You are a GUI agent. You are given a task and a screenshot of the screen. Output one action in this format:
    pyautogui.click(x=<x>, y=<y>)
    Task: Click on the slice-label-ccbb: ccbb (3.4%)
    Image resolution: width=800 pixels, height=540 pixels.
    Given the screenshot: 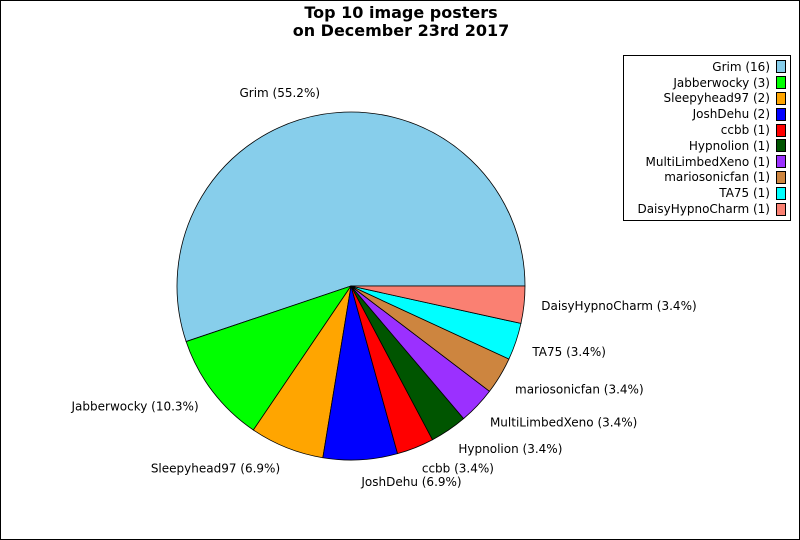 What is the action you would take?
    pyautogui.click(x=458, y=469)
    